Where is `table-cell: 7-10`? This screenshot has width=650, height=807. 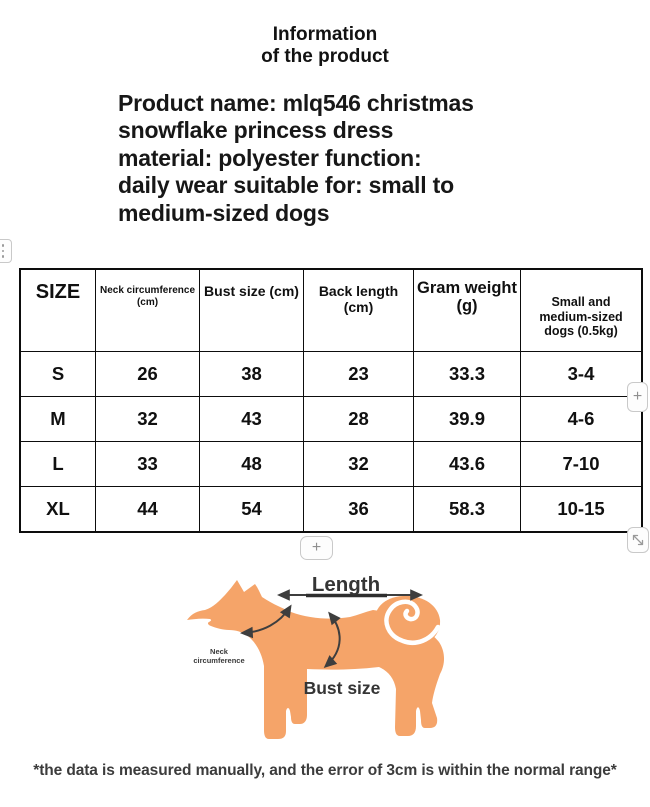 table-cell: 7-10 is located at coordinates (581, 463).